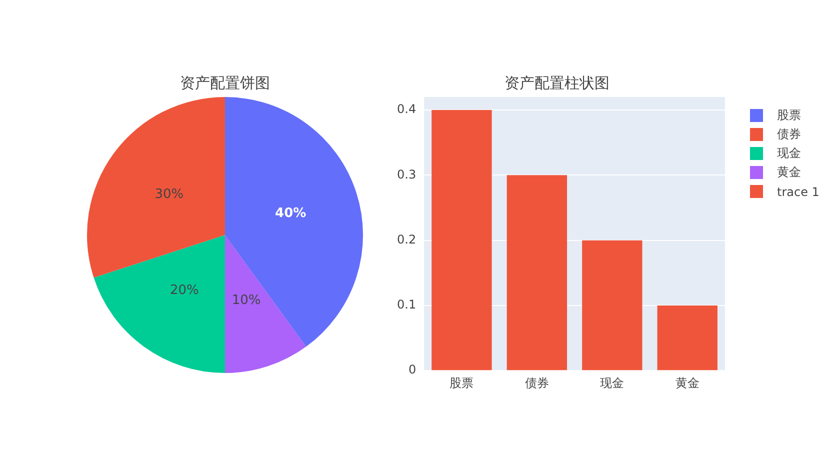  Describe the element at coordinates (612, 383) in the screenshot. I see `x-tick-label: 现金` at that location.